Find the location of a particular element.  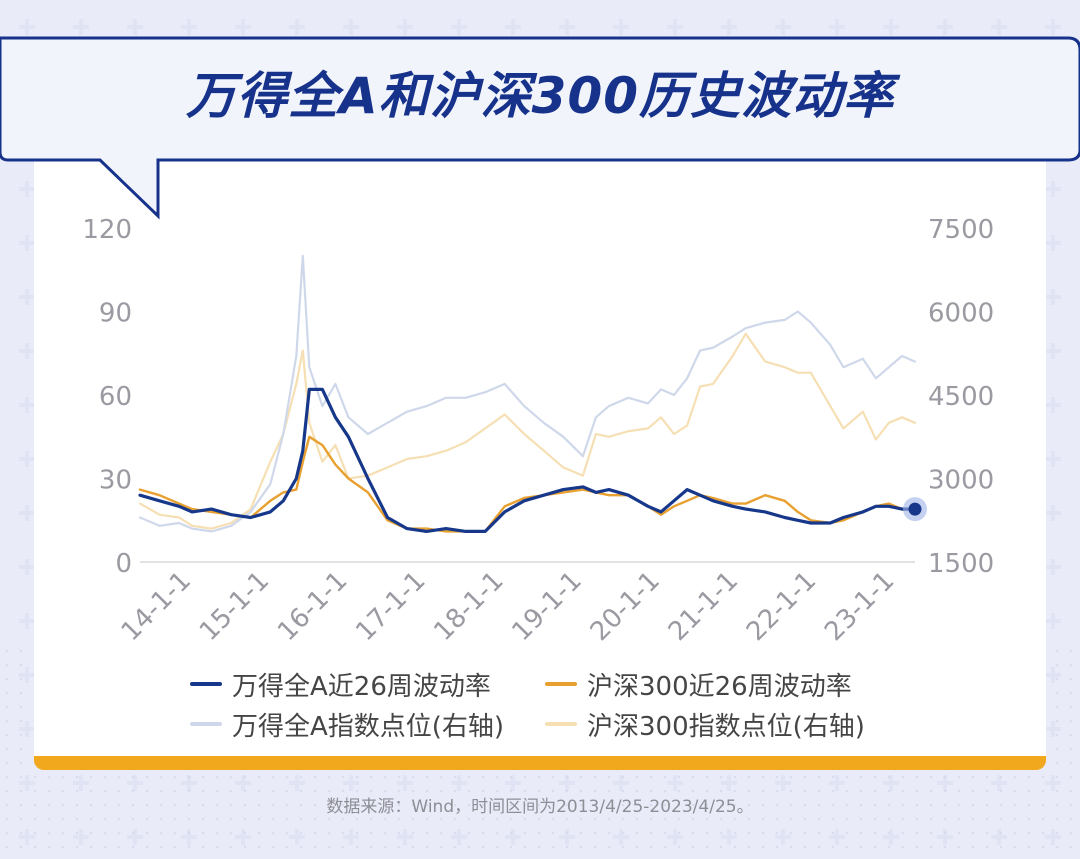

source-note: 数据来源：Wind，时间区间为2013/4/25-2023/4/25。 is located at coordinates (540, 807).